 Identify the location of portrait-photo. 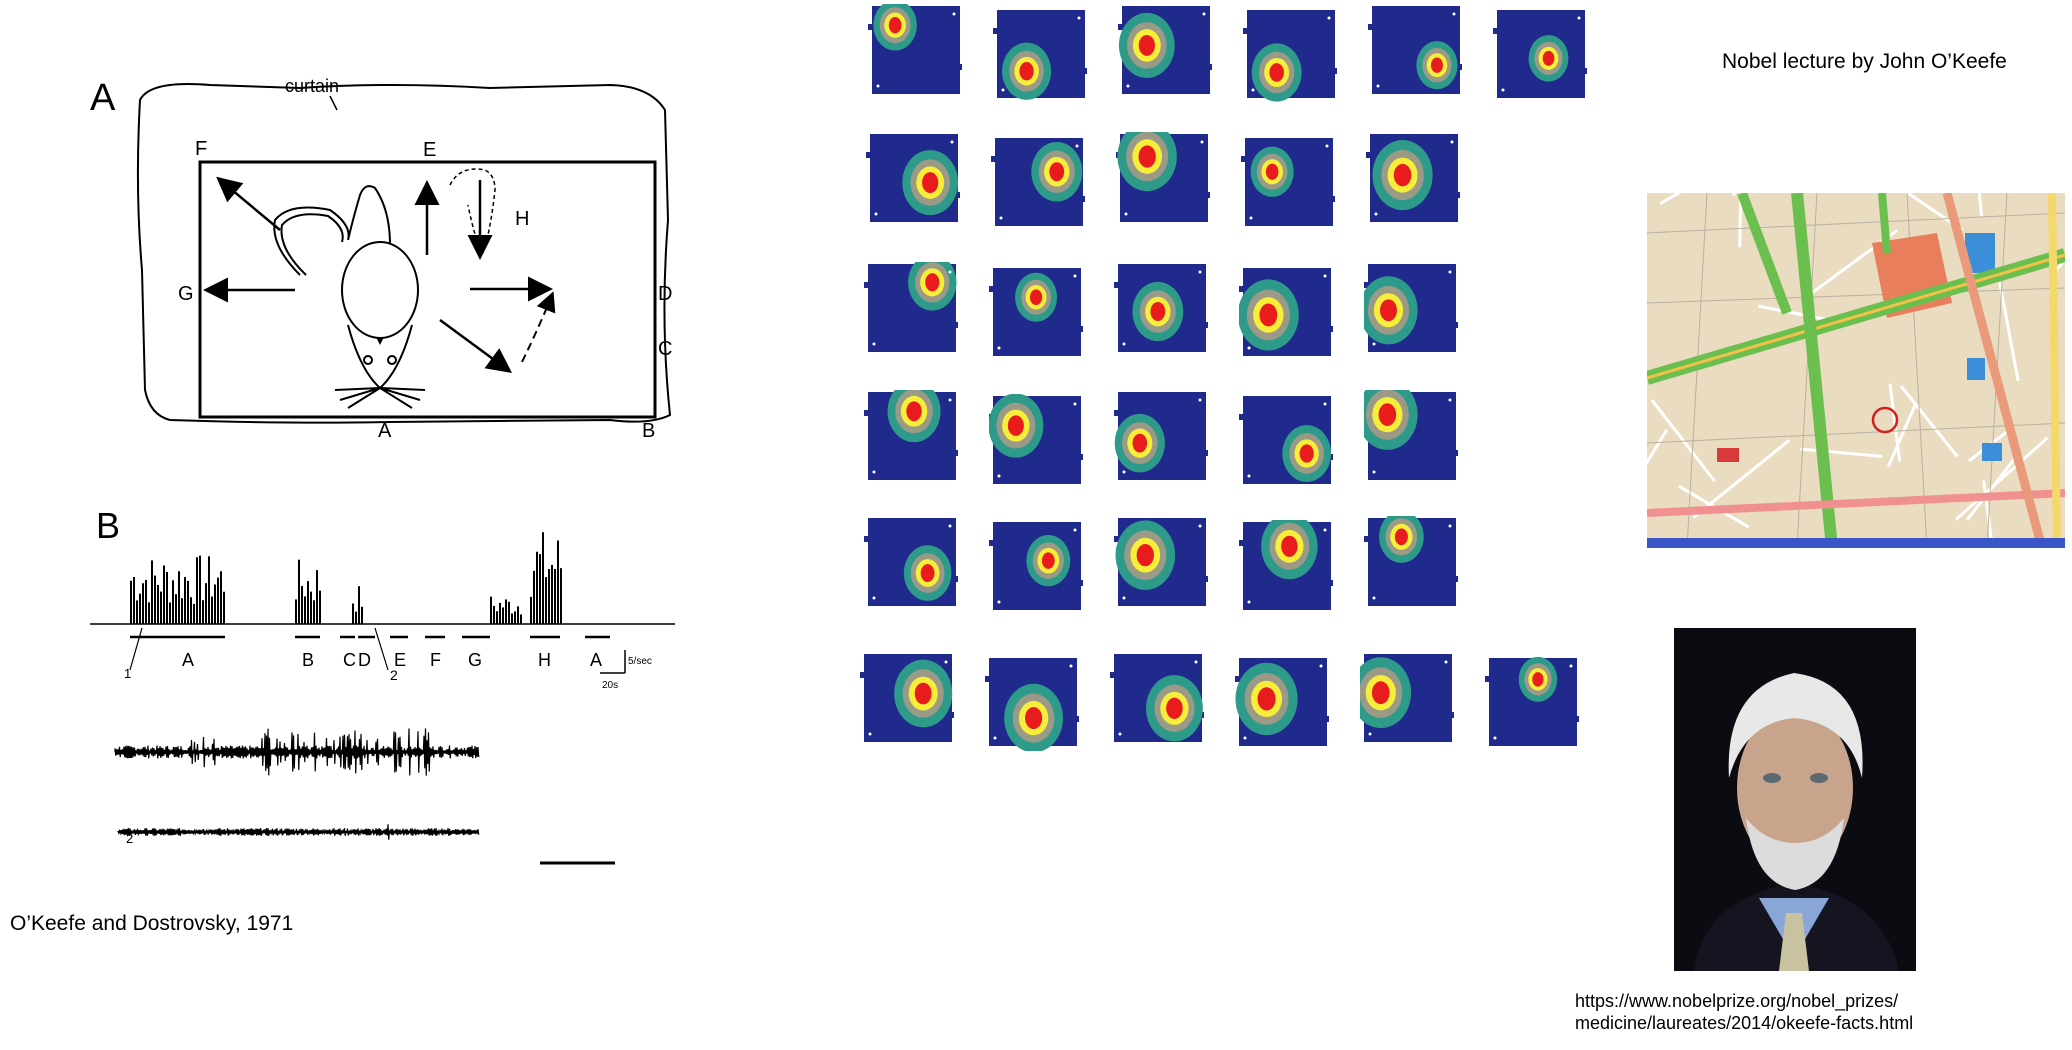
(1795, 799).